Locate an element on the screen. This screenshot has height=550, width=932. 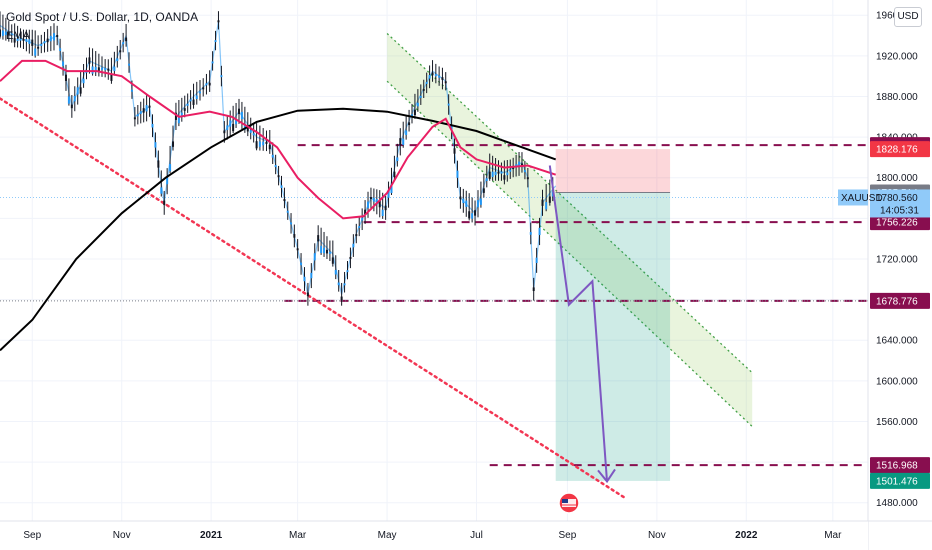
x-tick-label: Nov is located at coordinates (657, 535).